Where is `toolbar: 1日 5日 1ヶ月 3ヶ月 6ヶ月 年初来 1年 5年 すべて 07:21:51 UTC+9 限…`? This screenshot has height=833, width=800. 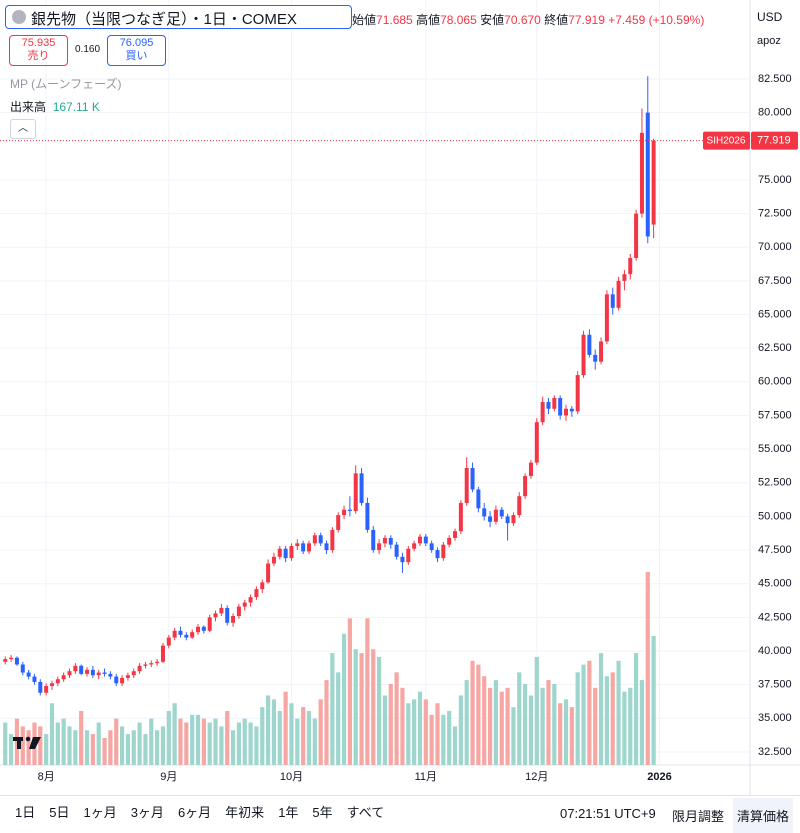
toolbar: 1日 5日 1ヶ月 3ヶ月 6ヶ月 年初来 1年 5年 すべて 07:21:51 UTC+9 限… is located at coordinates (400, 814).